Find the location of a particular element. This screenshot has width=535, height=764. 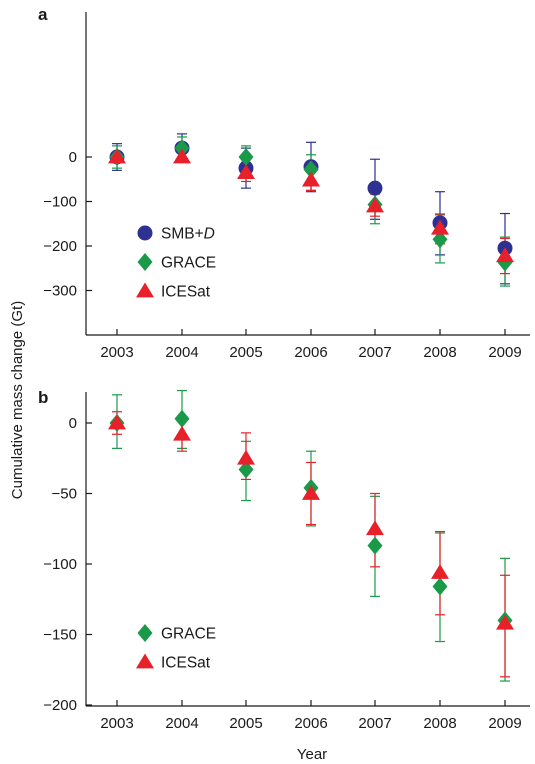

legend: SMB+D GRACE ICESat is located at coordinates (176, 263).